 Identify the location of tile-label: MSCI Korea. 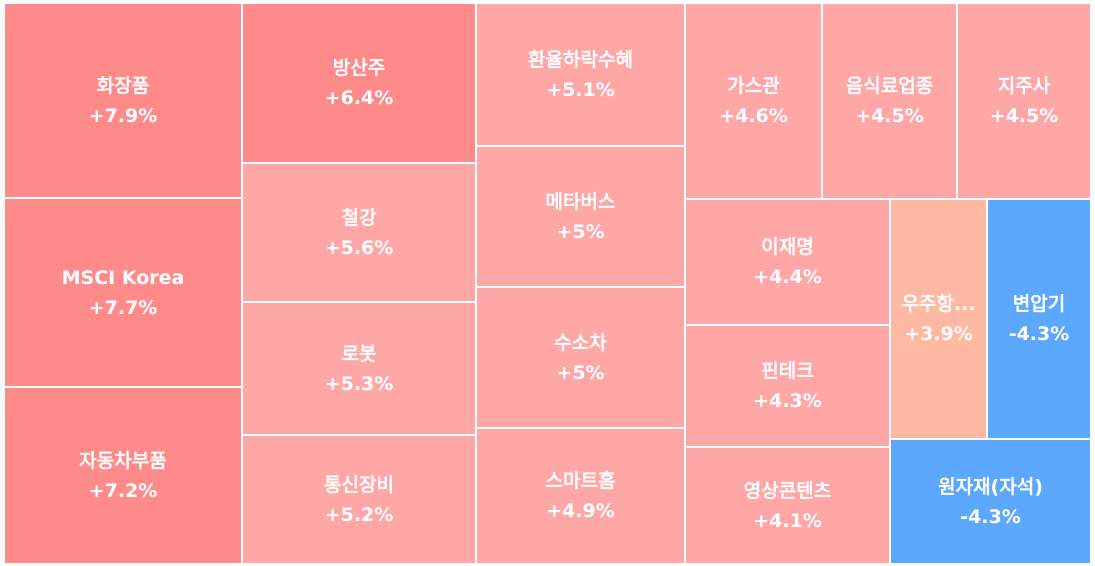
(123, 277).